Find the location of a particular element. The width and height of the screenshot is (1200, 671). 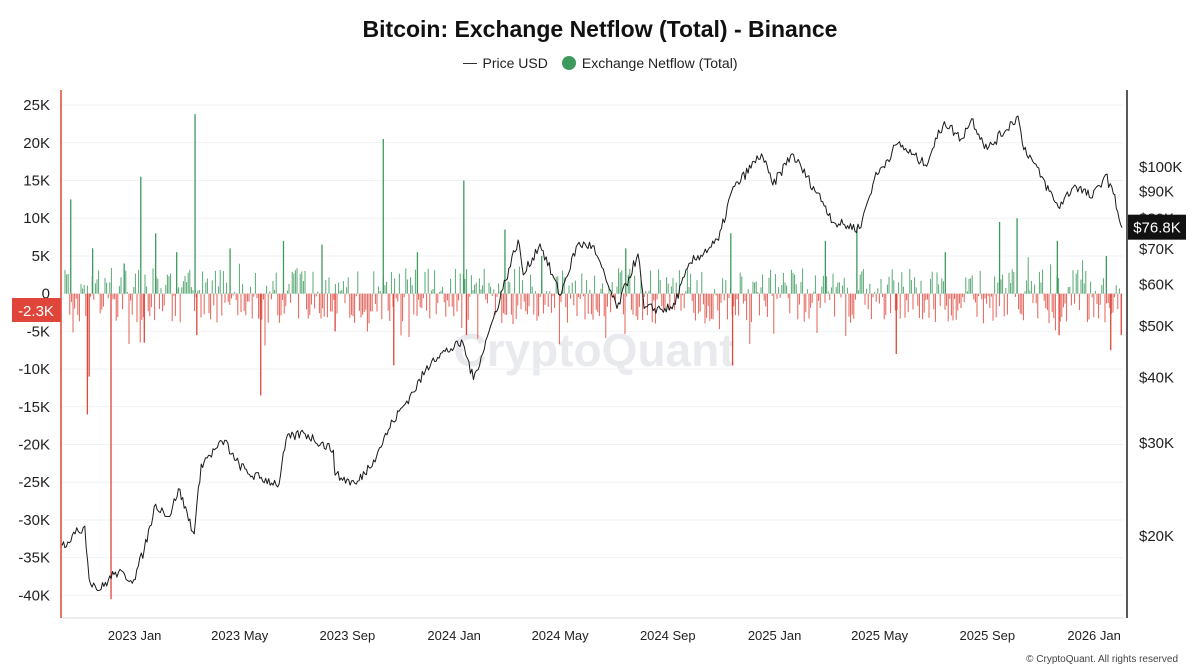

right-tick-label: $40K is located at coordinates (1156, 377).